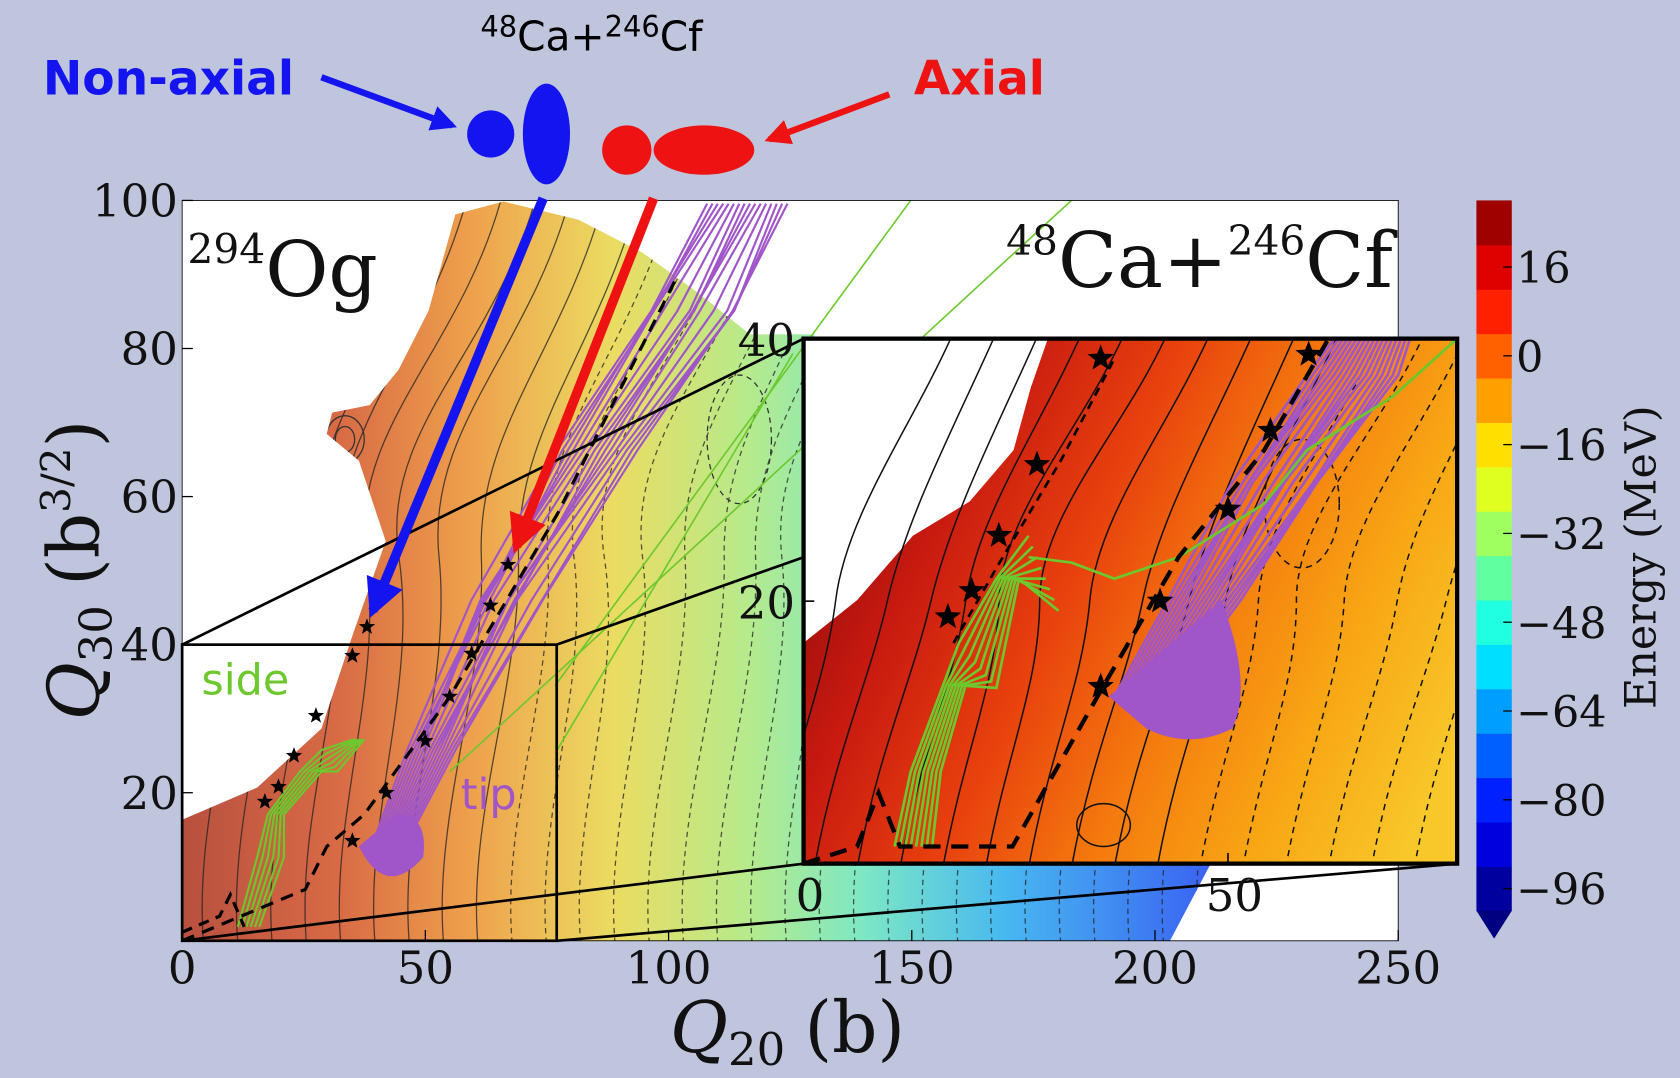  What do you see at coordinates (1561, 891) in the screenshot?
I see `colorbar-tick-label: −96` at bounding box center [1561, 891].